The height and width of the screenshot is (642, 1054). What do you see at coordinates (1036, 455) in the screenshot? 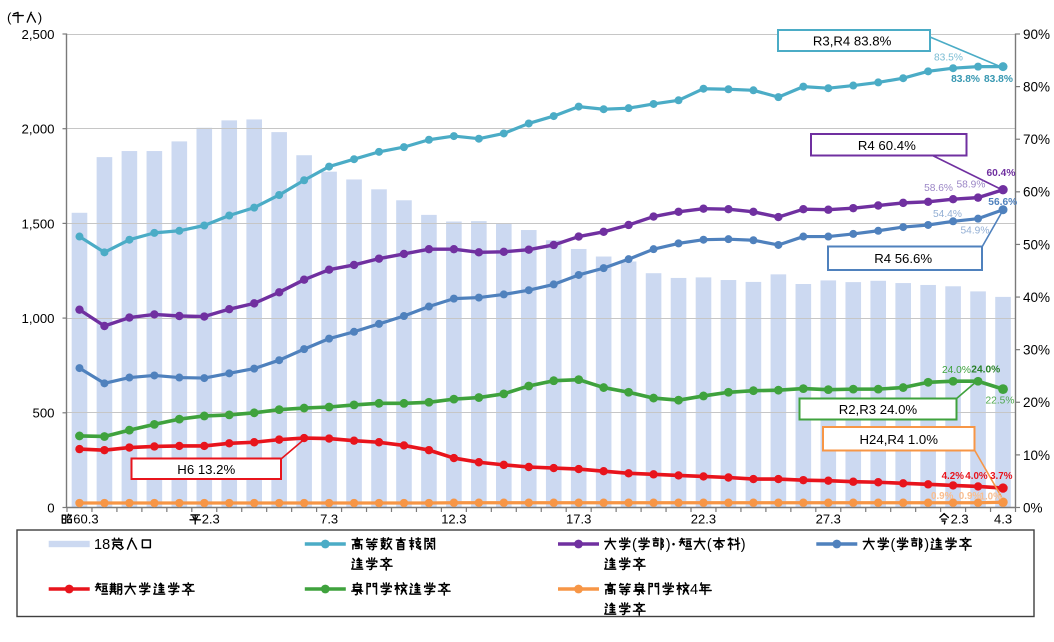
I see `svg-text: 10%` at bounding box center [1036, 455].